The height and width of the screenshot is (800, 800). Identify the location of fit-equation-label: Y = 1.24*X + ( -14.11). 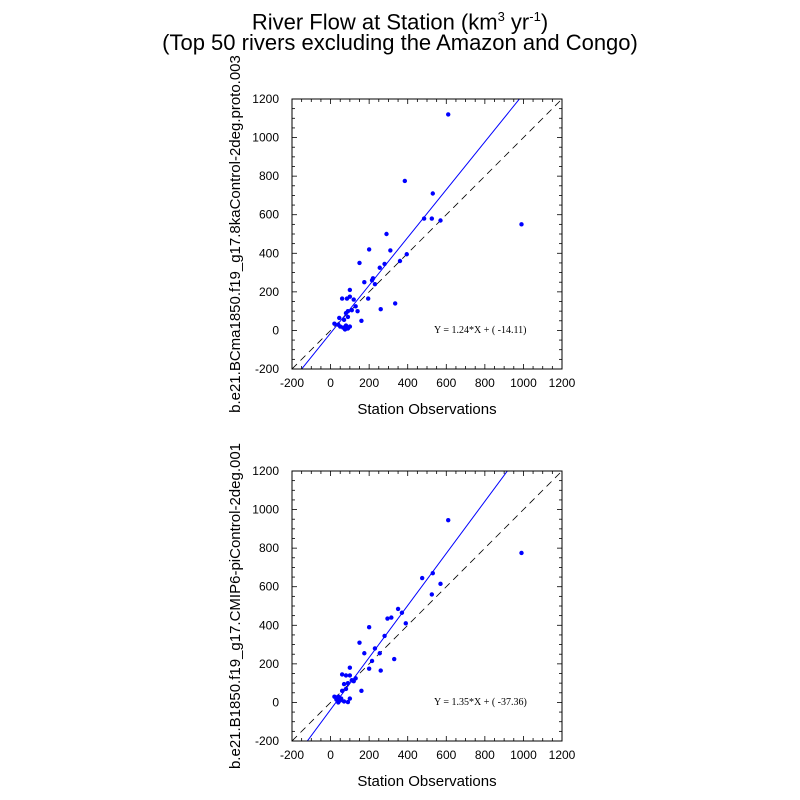
(480, 330).